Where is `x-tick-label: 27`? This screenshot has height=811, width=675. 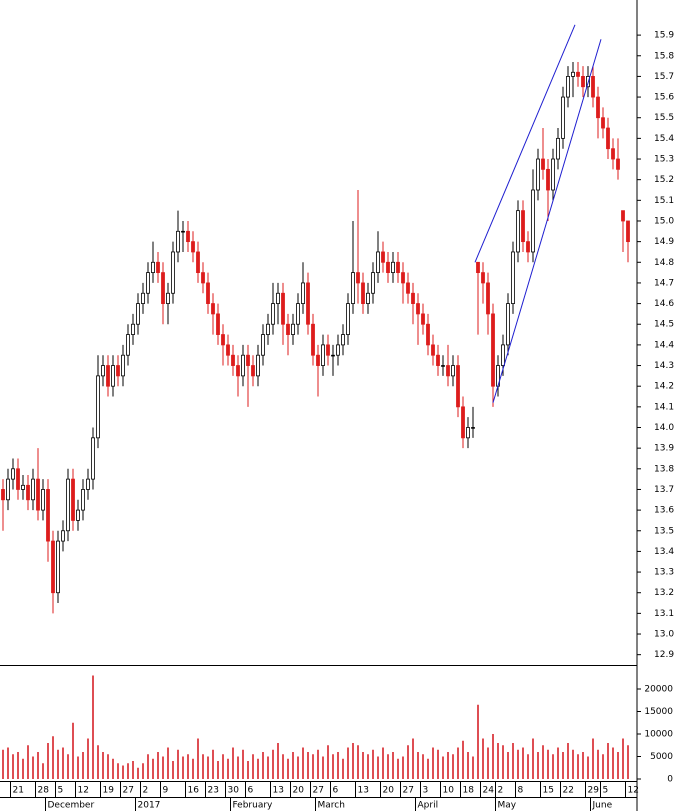
x-tick-label: 27 is located at coordinates (318, 791).